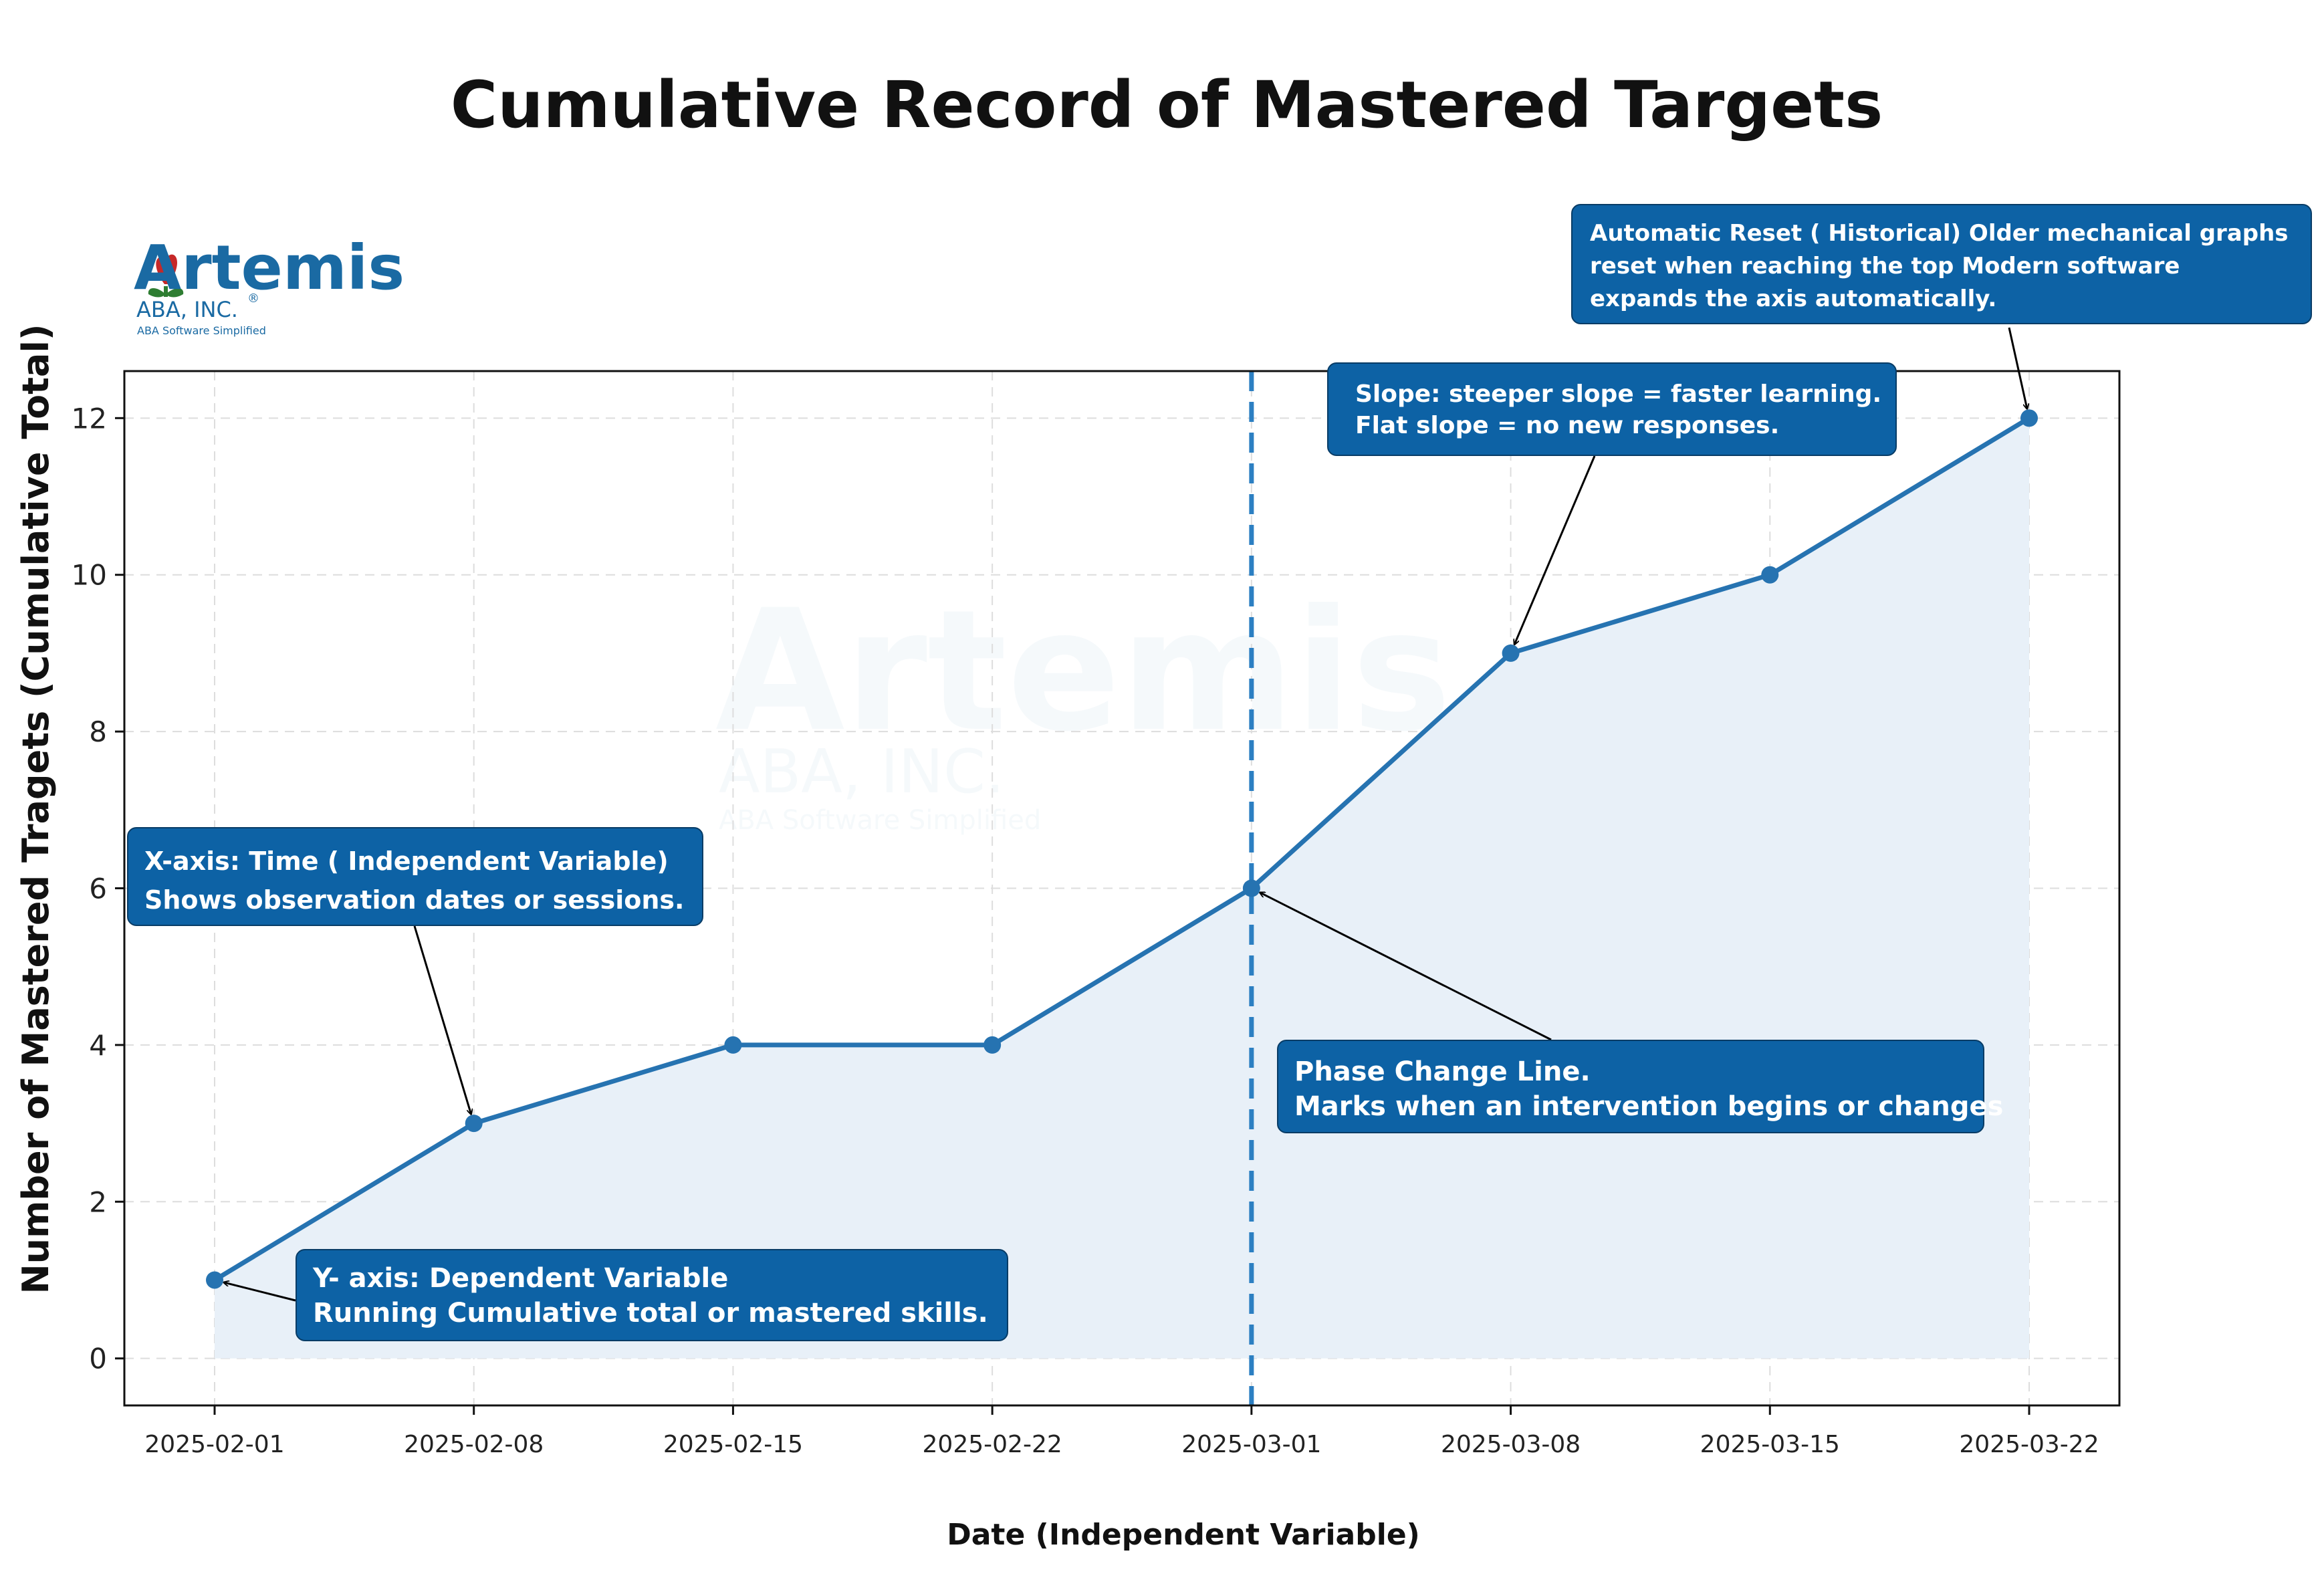 The width and height of the screenshot is (2324, 1596). I want to click on x-tick-label: 2025-03-22, so click(2029, 1445).